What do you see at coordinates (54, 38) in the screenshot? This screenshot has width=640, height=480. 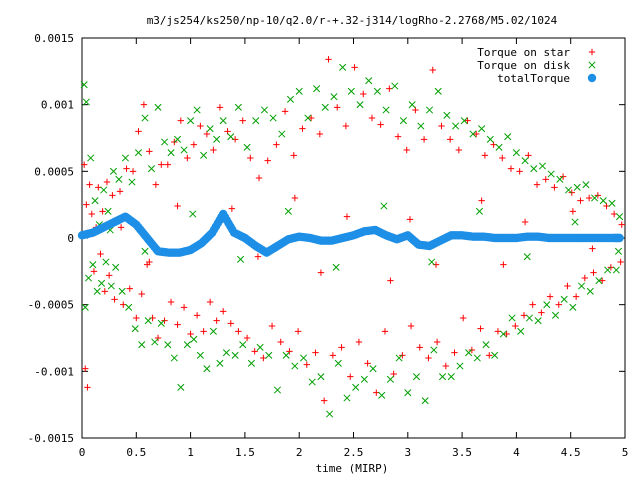 I see `y-tick-label: 0.0015` at bounding box center [54, 38].